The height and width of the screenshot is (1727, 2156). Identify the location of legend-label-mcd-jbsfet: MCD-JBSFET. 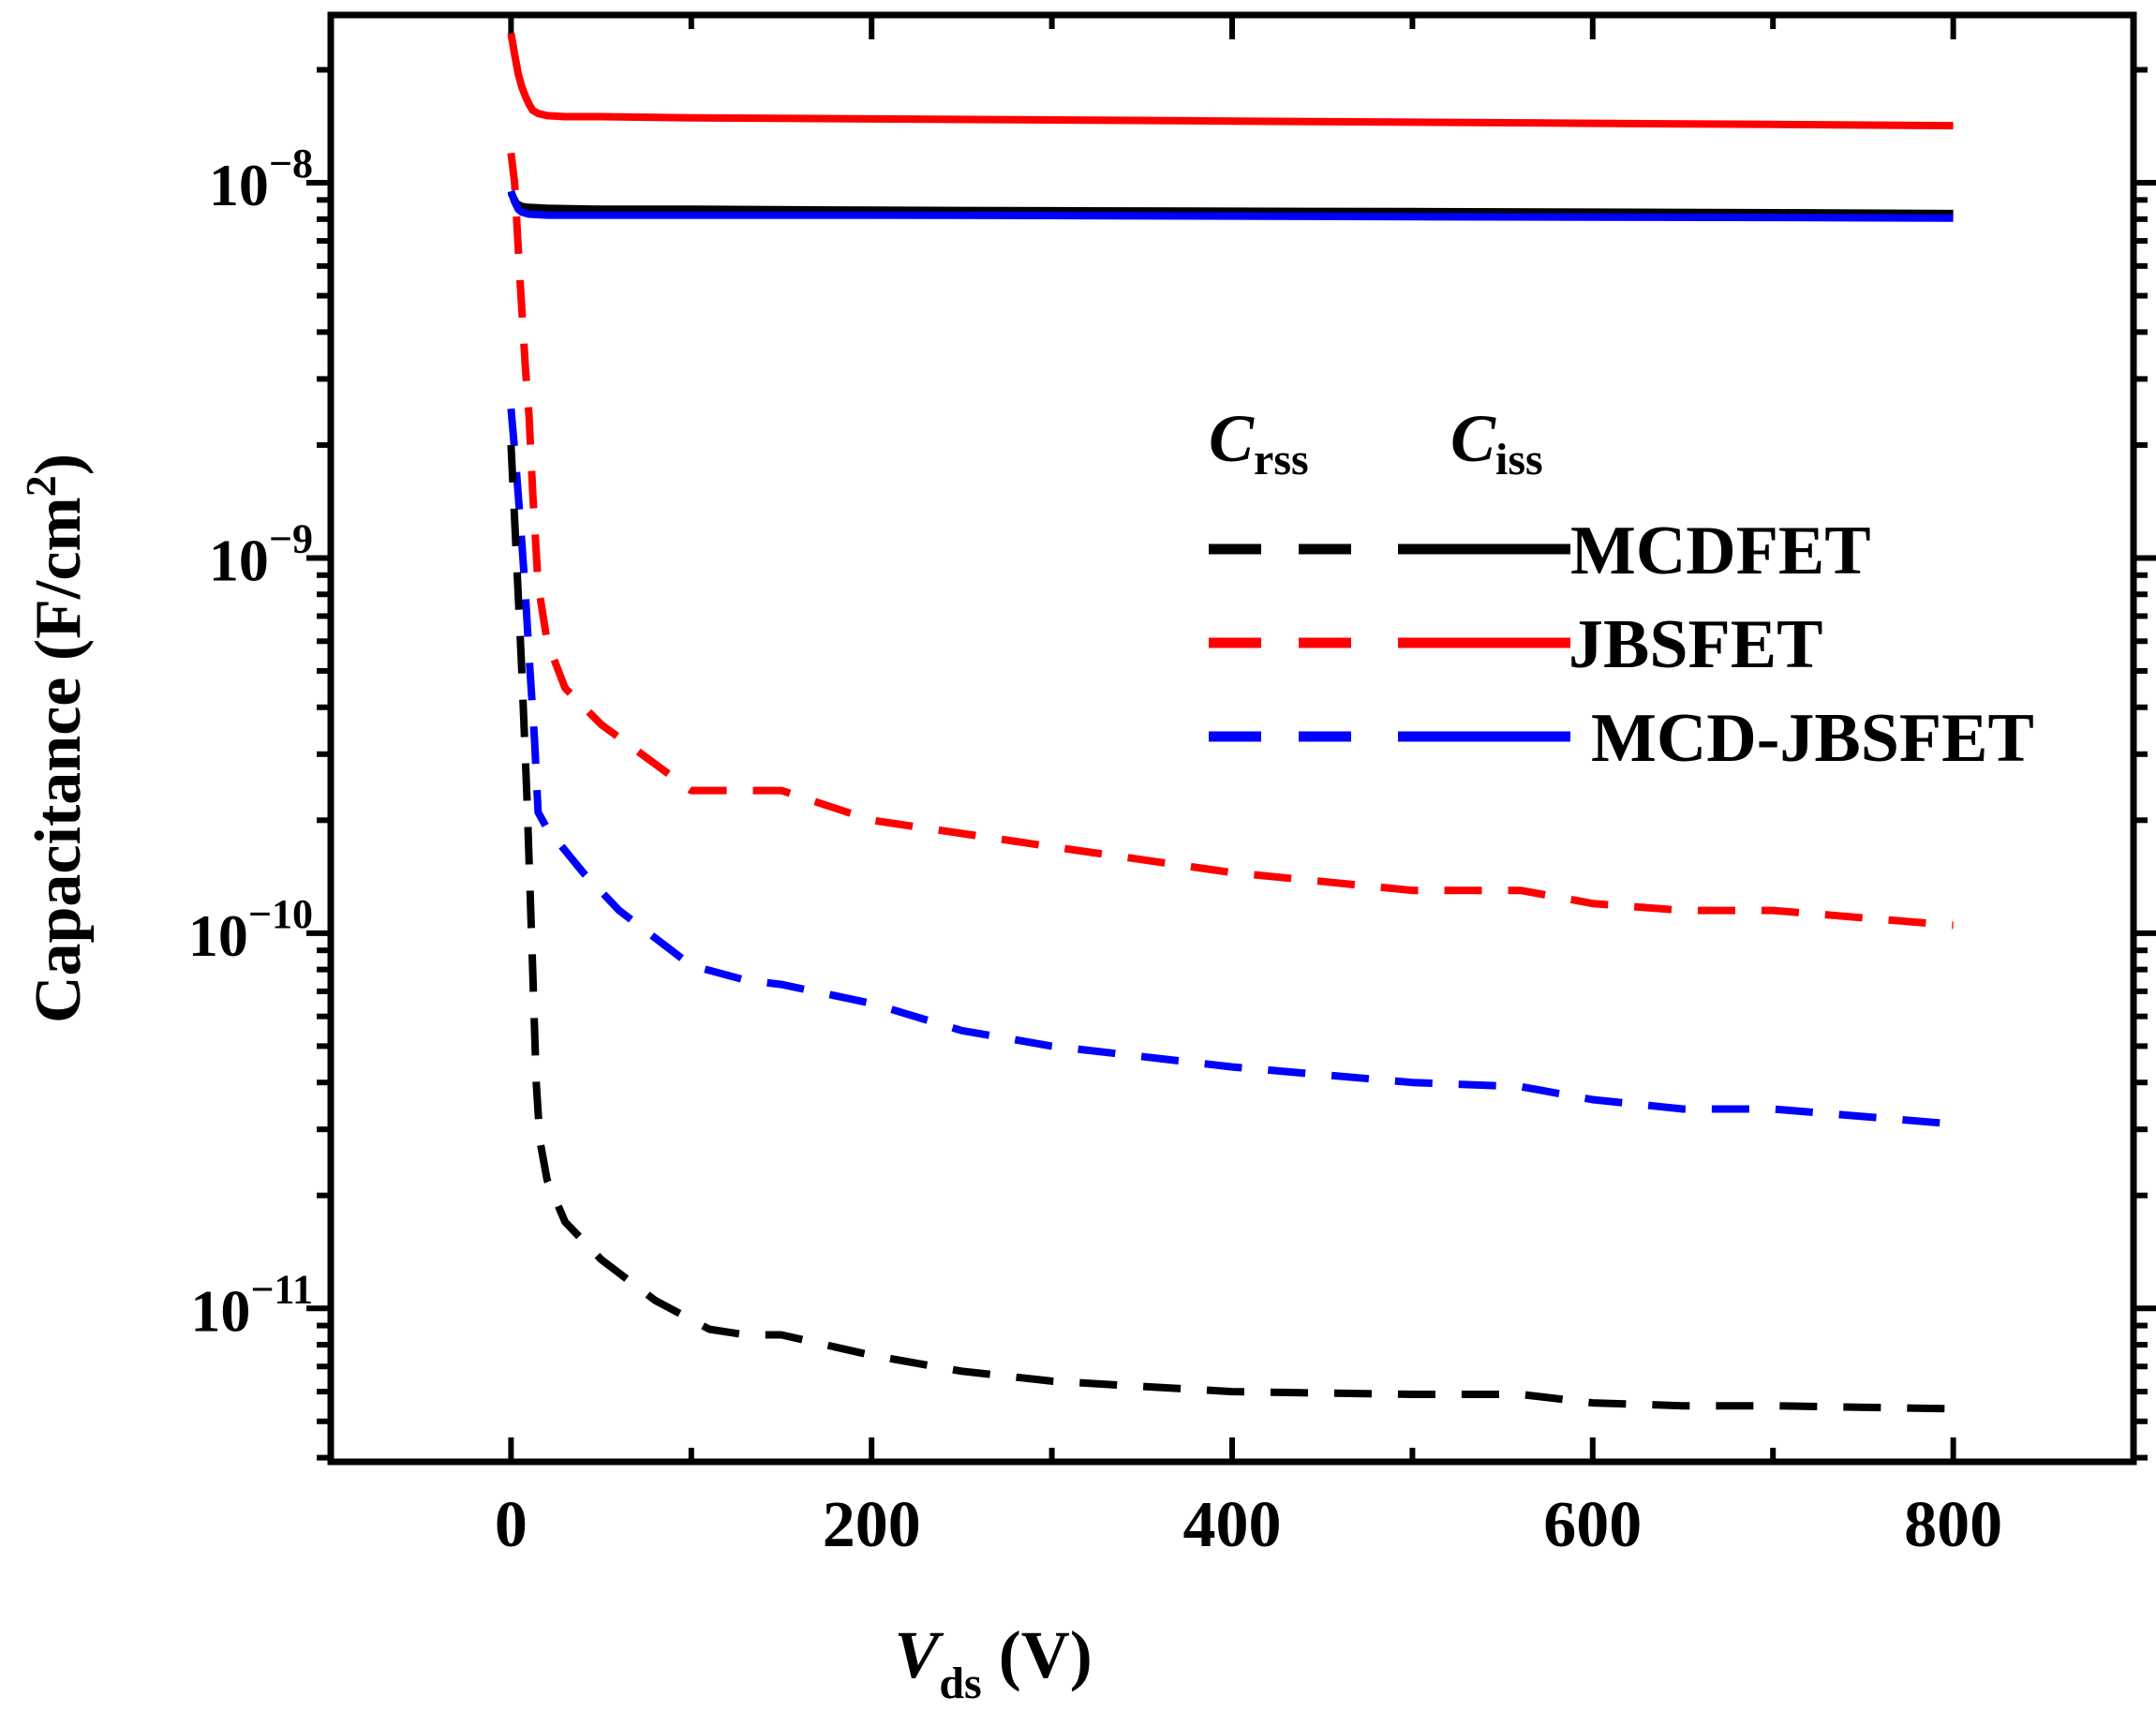
(1812, 738).